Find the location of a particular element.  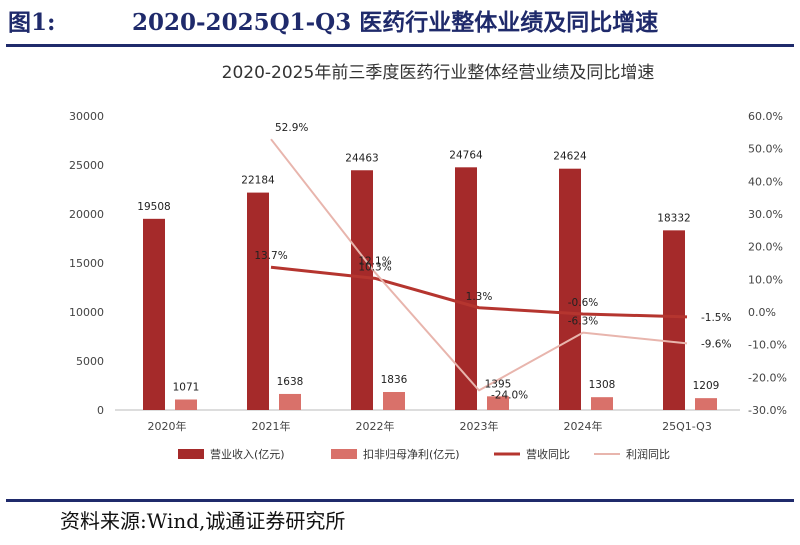

x-axis-ticks: 2020年 2021年 2022年 2023年 2024年 25Q1-Q3 is located at coordinates (430, 426).